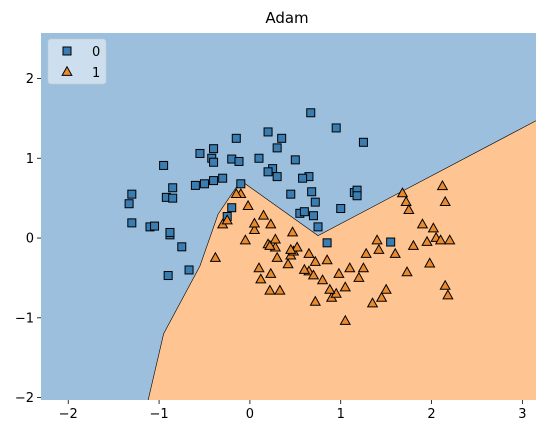 This screenshot has width=546, height=435. What do you see at coordinates (431, 414) in the screenshot?
I see `x-tick-label: 2` at bounding box center [431, 414].